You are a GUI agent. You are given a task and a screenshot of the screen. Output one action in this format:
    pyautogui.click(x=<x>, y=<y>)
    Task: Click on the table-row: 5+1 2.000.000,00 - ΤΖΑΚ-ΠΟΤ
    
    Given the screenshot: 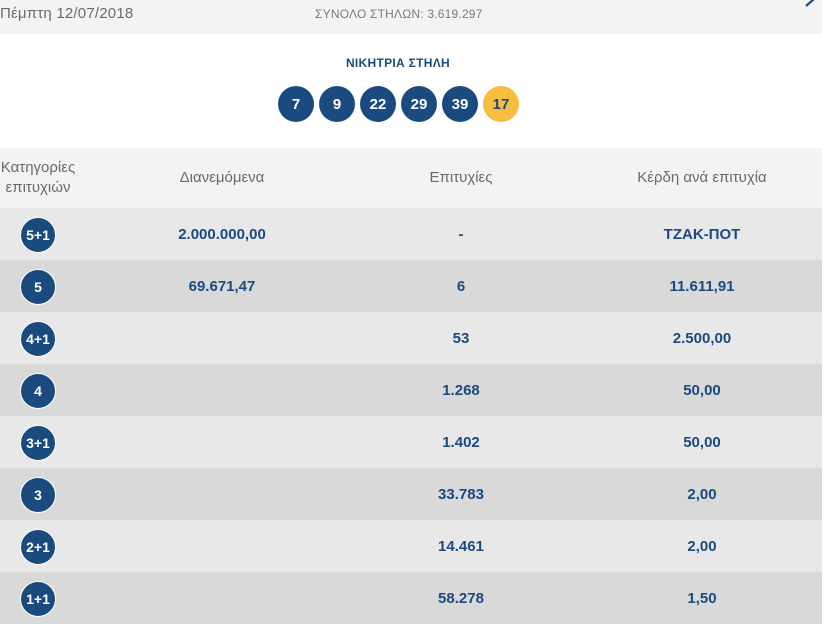 What is the action you would take?
    pyautogui.click(x=411, y=234)
    